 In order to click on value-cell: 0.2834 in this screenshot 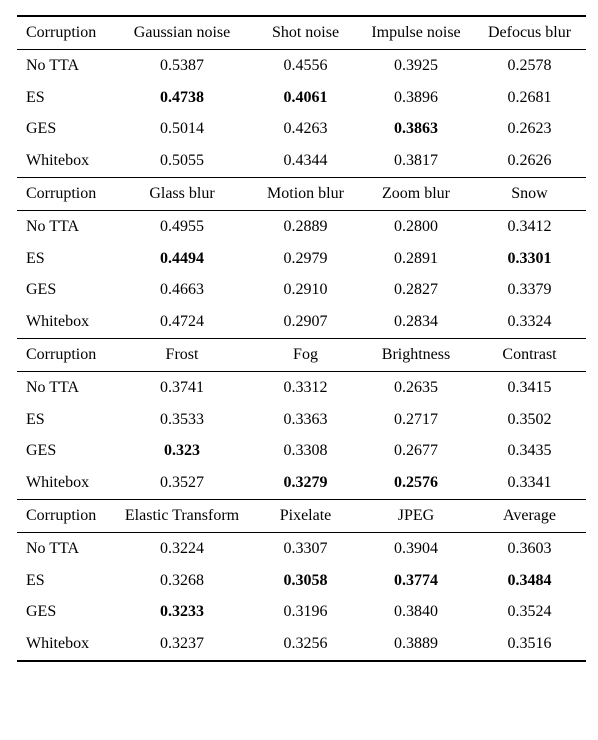, I will do `click(416, 322)`.